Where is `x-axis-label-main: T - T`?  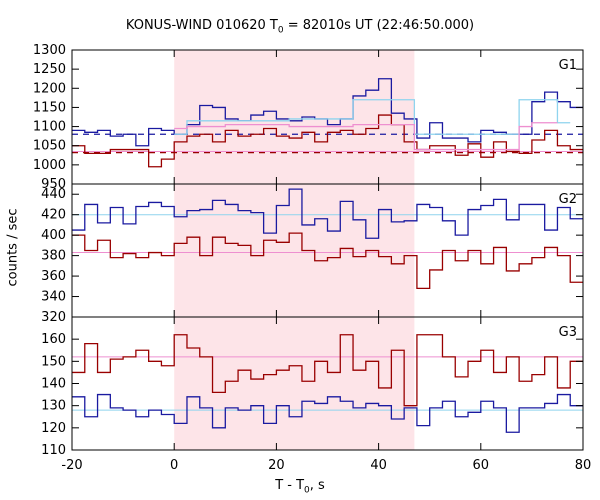
x-axis-label-main: T - T is located at coordinates (290, 485).